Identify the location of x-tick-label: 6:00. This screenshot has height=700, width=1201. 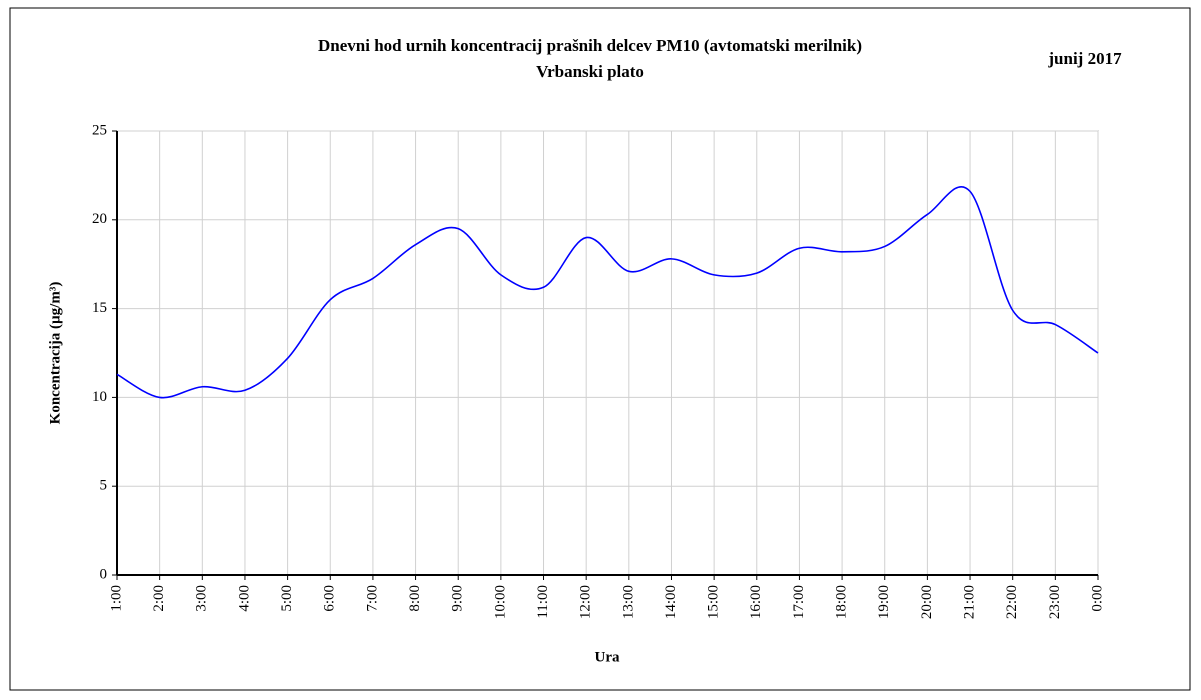
(330, 598).